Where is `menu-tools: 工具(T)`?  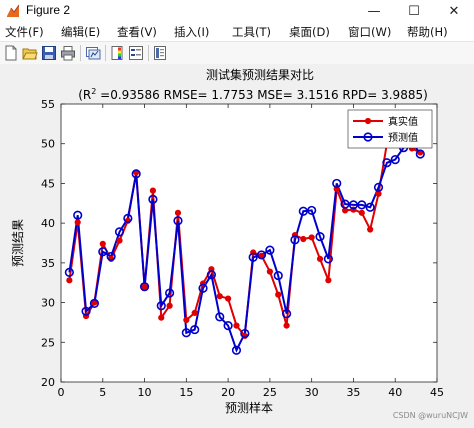 menu-tools: 工具(T) is located at coordinates (251, 32).